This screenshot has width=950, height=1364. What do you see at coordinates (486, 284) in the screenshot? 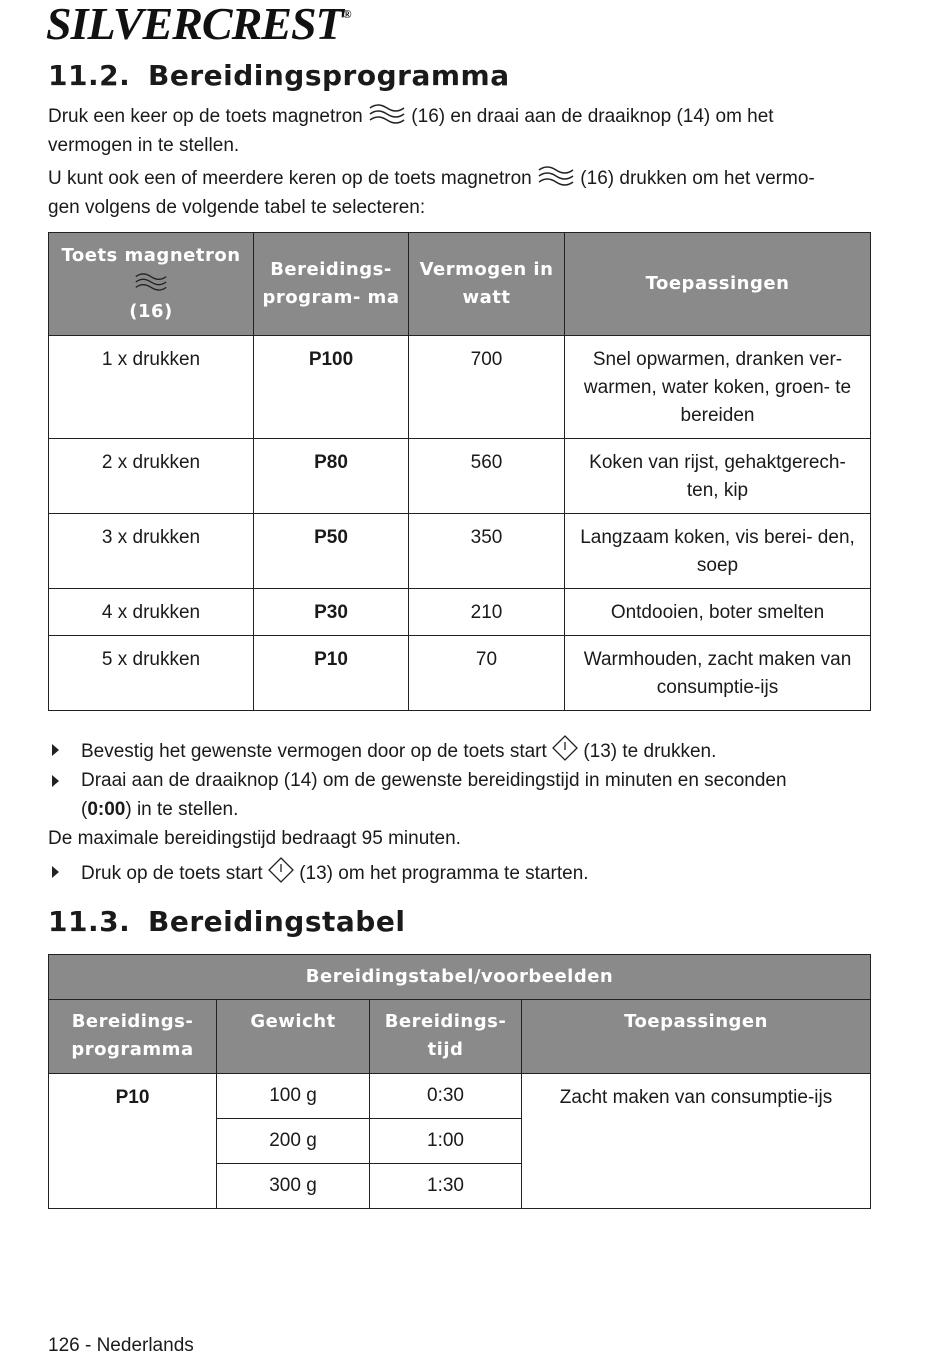
I see `header-power: Vermogen in watt` at bounding box center [486, 284].